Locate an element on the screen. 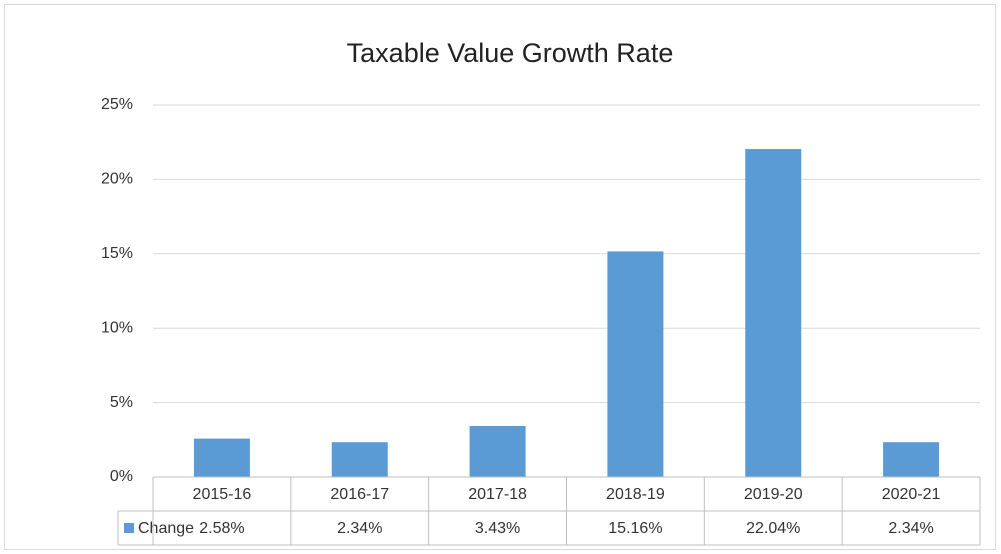 This screenshot has width=1001, height=554. table-value: 2.58% is located at coordinates (221, 528).